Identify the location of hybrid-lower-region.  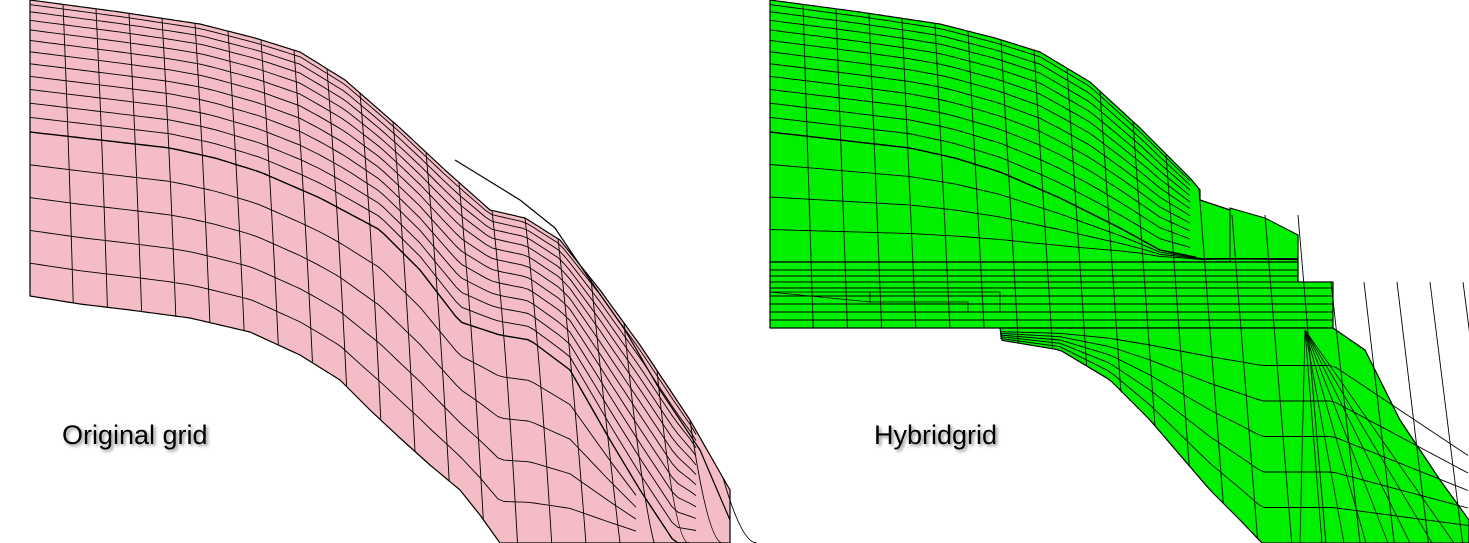
(1234, 435).